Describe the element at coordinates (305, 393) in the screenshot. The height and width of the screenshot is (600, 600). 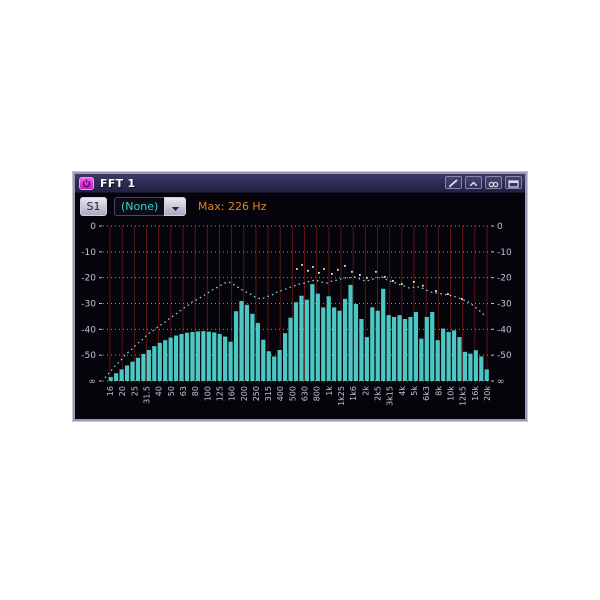
I see `x-axis-label: 630` at that location.